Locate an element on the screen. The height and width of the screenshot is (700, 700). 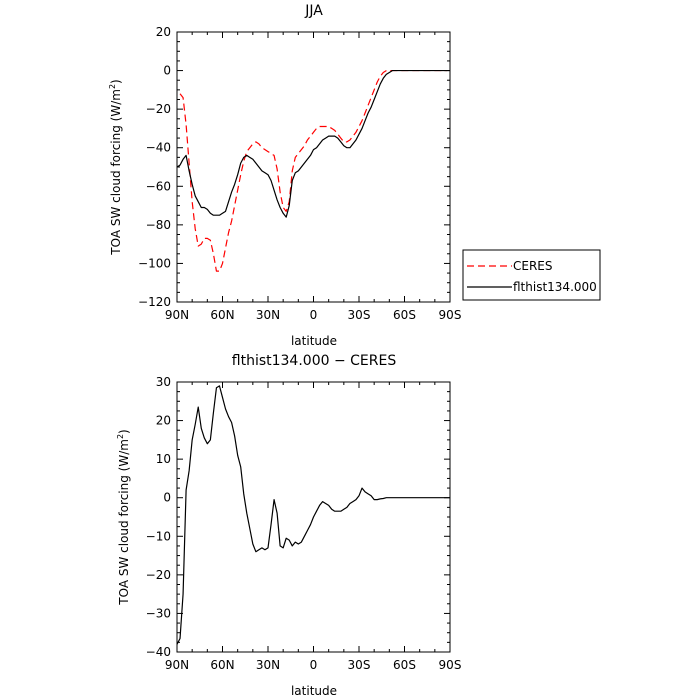
top-series-line-ceres is located at coordinates (313, 170).